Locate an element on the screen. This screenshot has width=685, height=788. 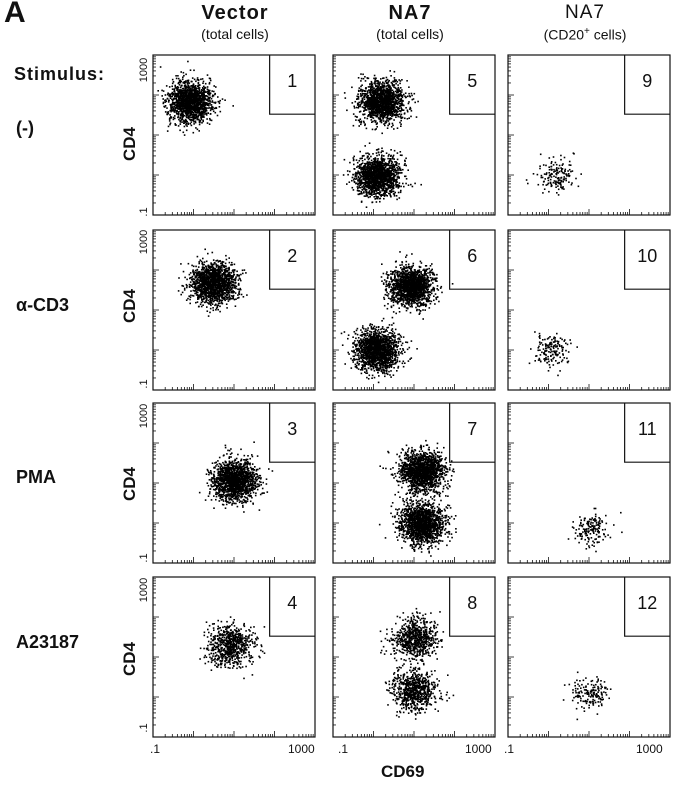
x-tick-left: .1 is located at coordinates (343, 749).